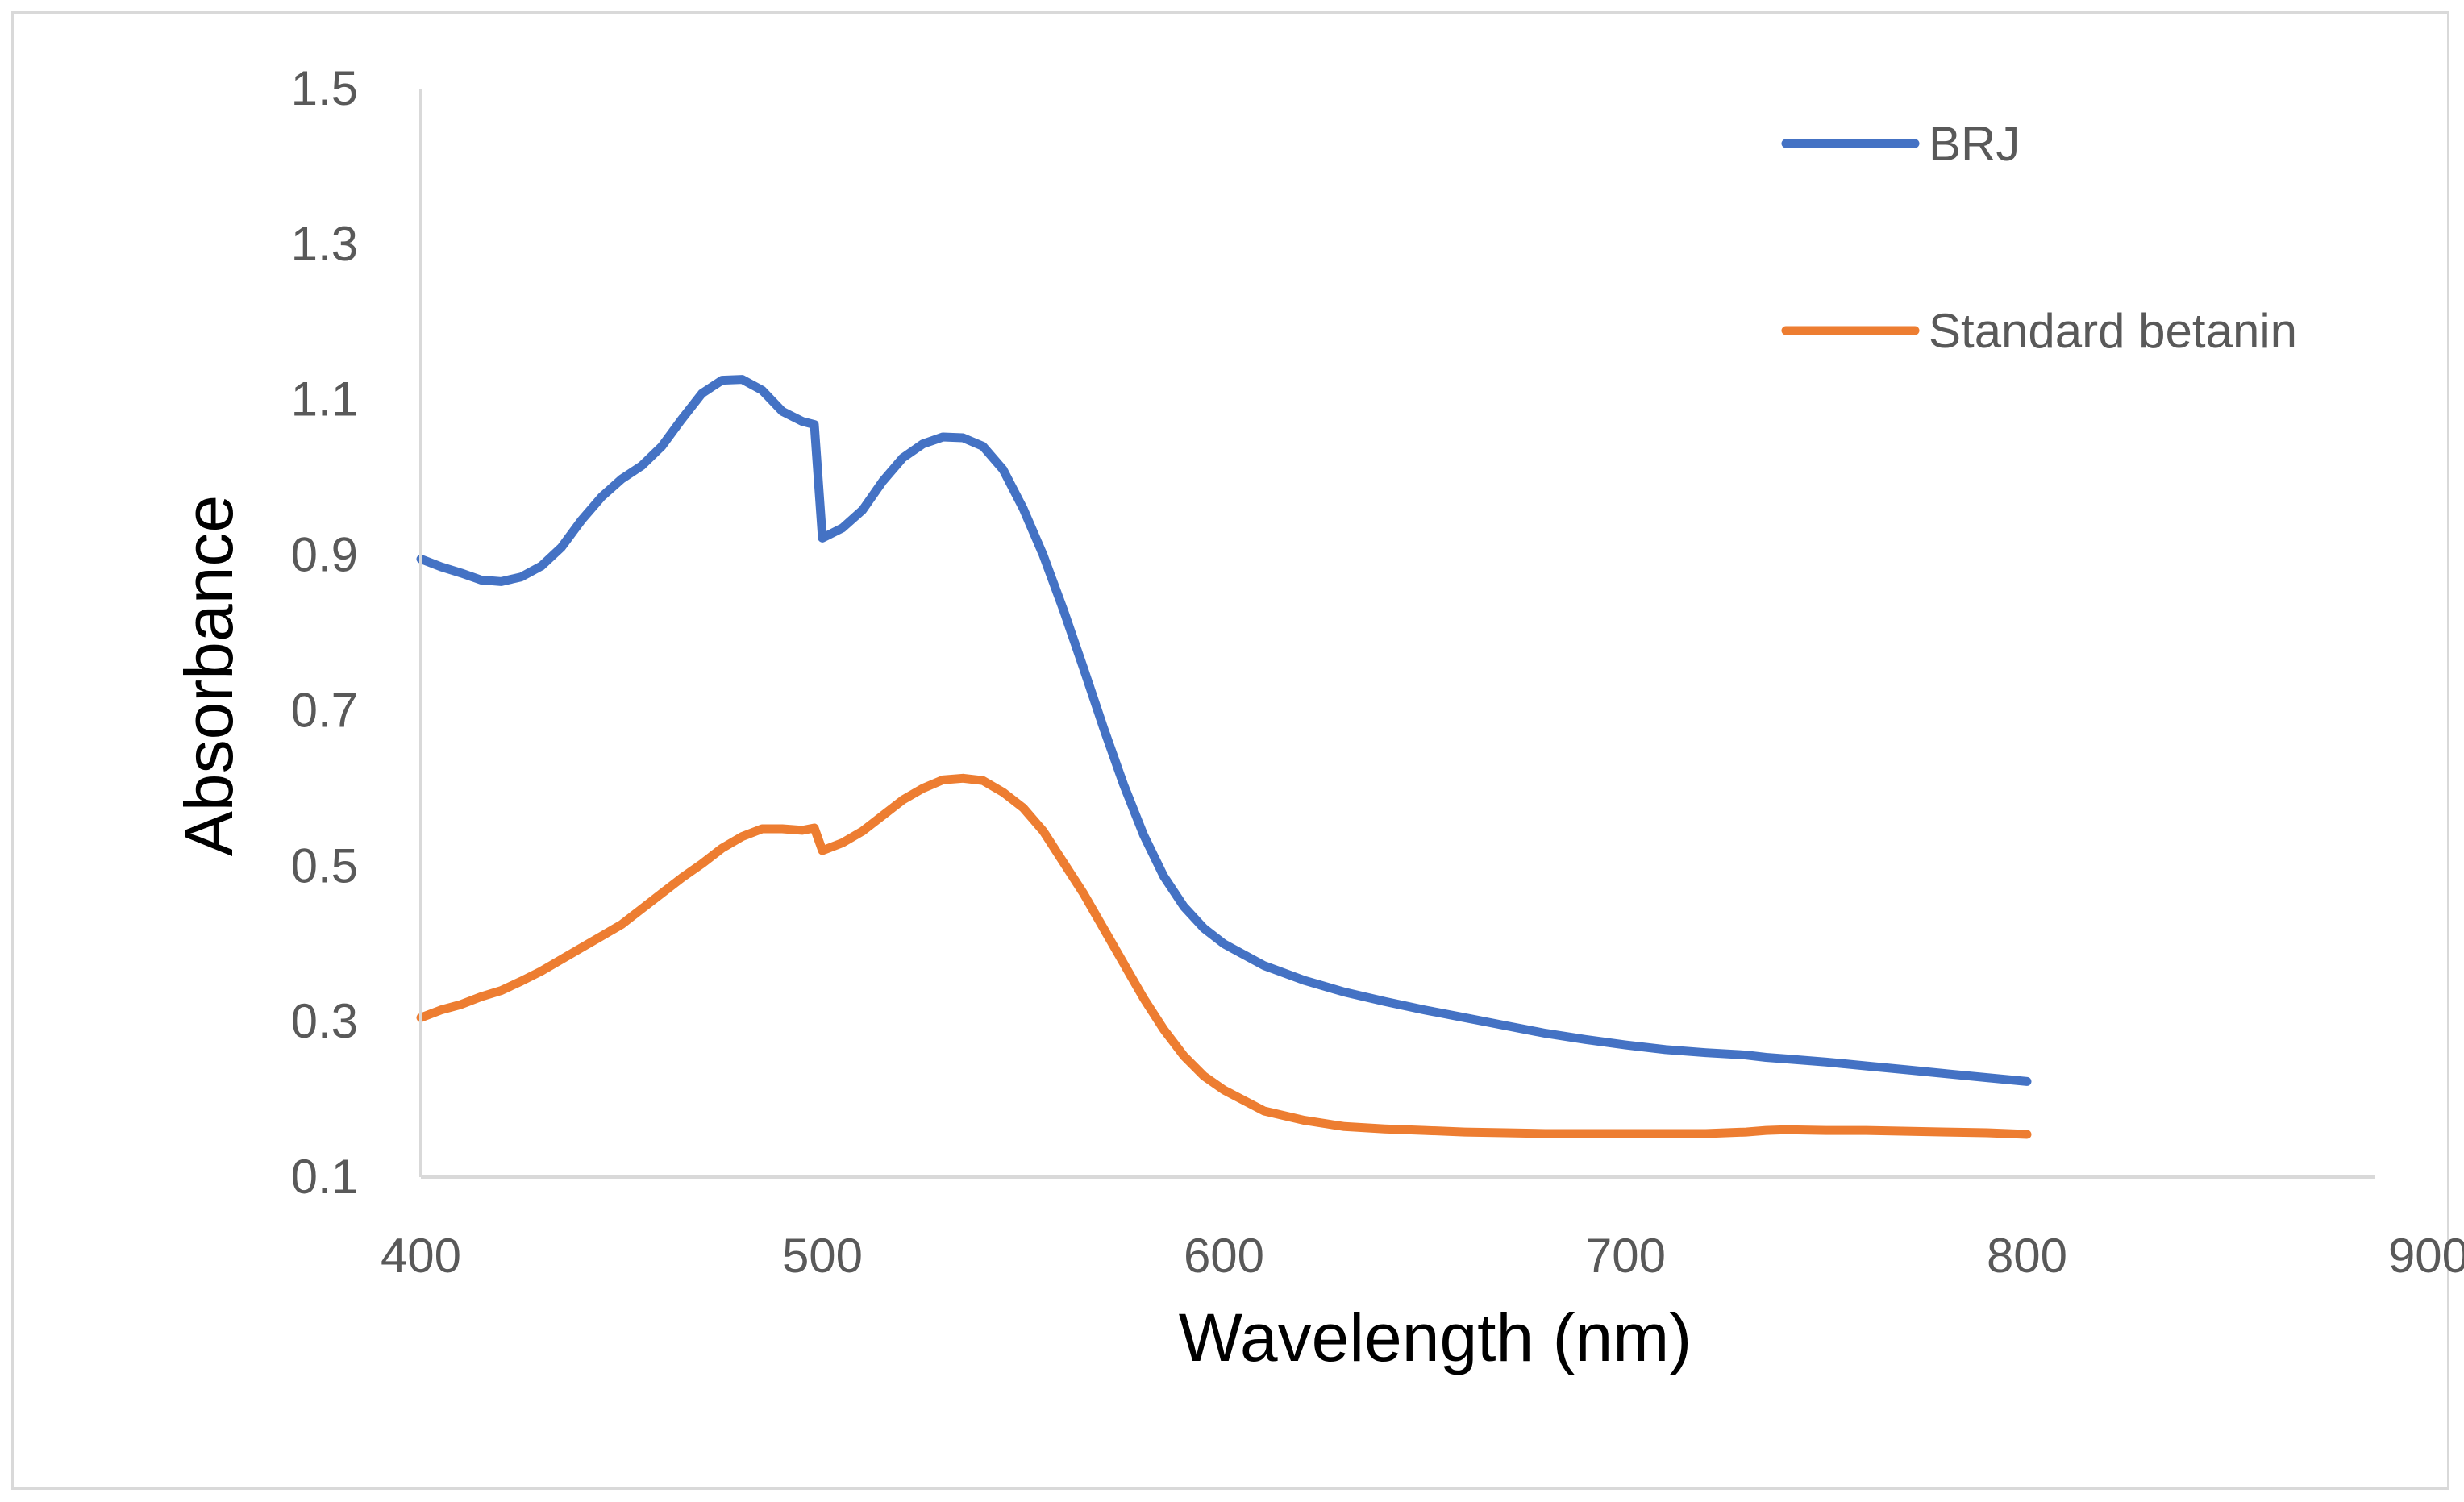 The image size is (2464, 1502). Describe the element at coordinates (324, 88) in the screenshot. I see `y-tick-label: 1.5` at that location.